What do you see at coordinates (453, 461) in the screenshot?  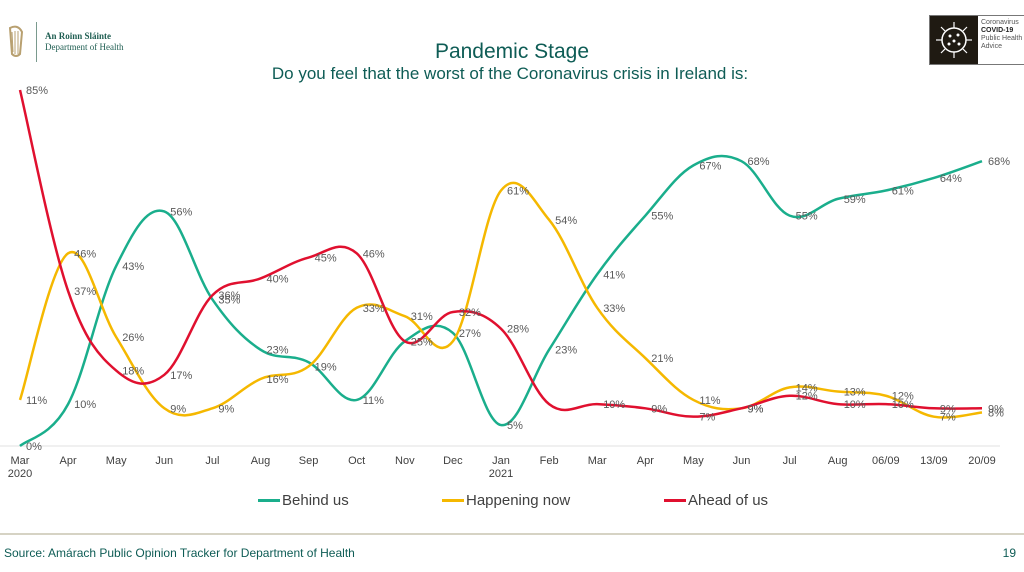 I see `x-tick-label: Dec` at bounding box center [453, 461].